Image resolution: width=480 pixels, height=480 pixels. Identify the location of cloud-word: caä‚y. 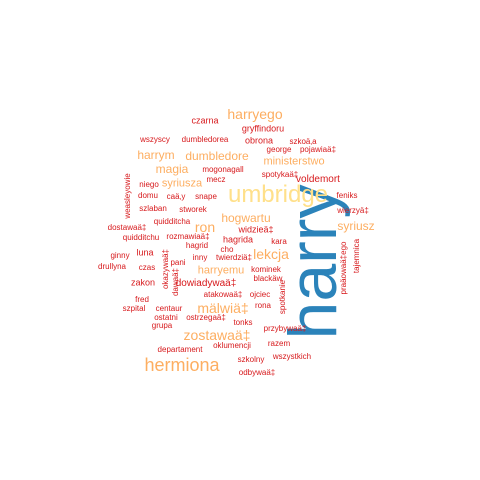
(176, 196).